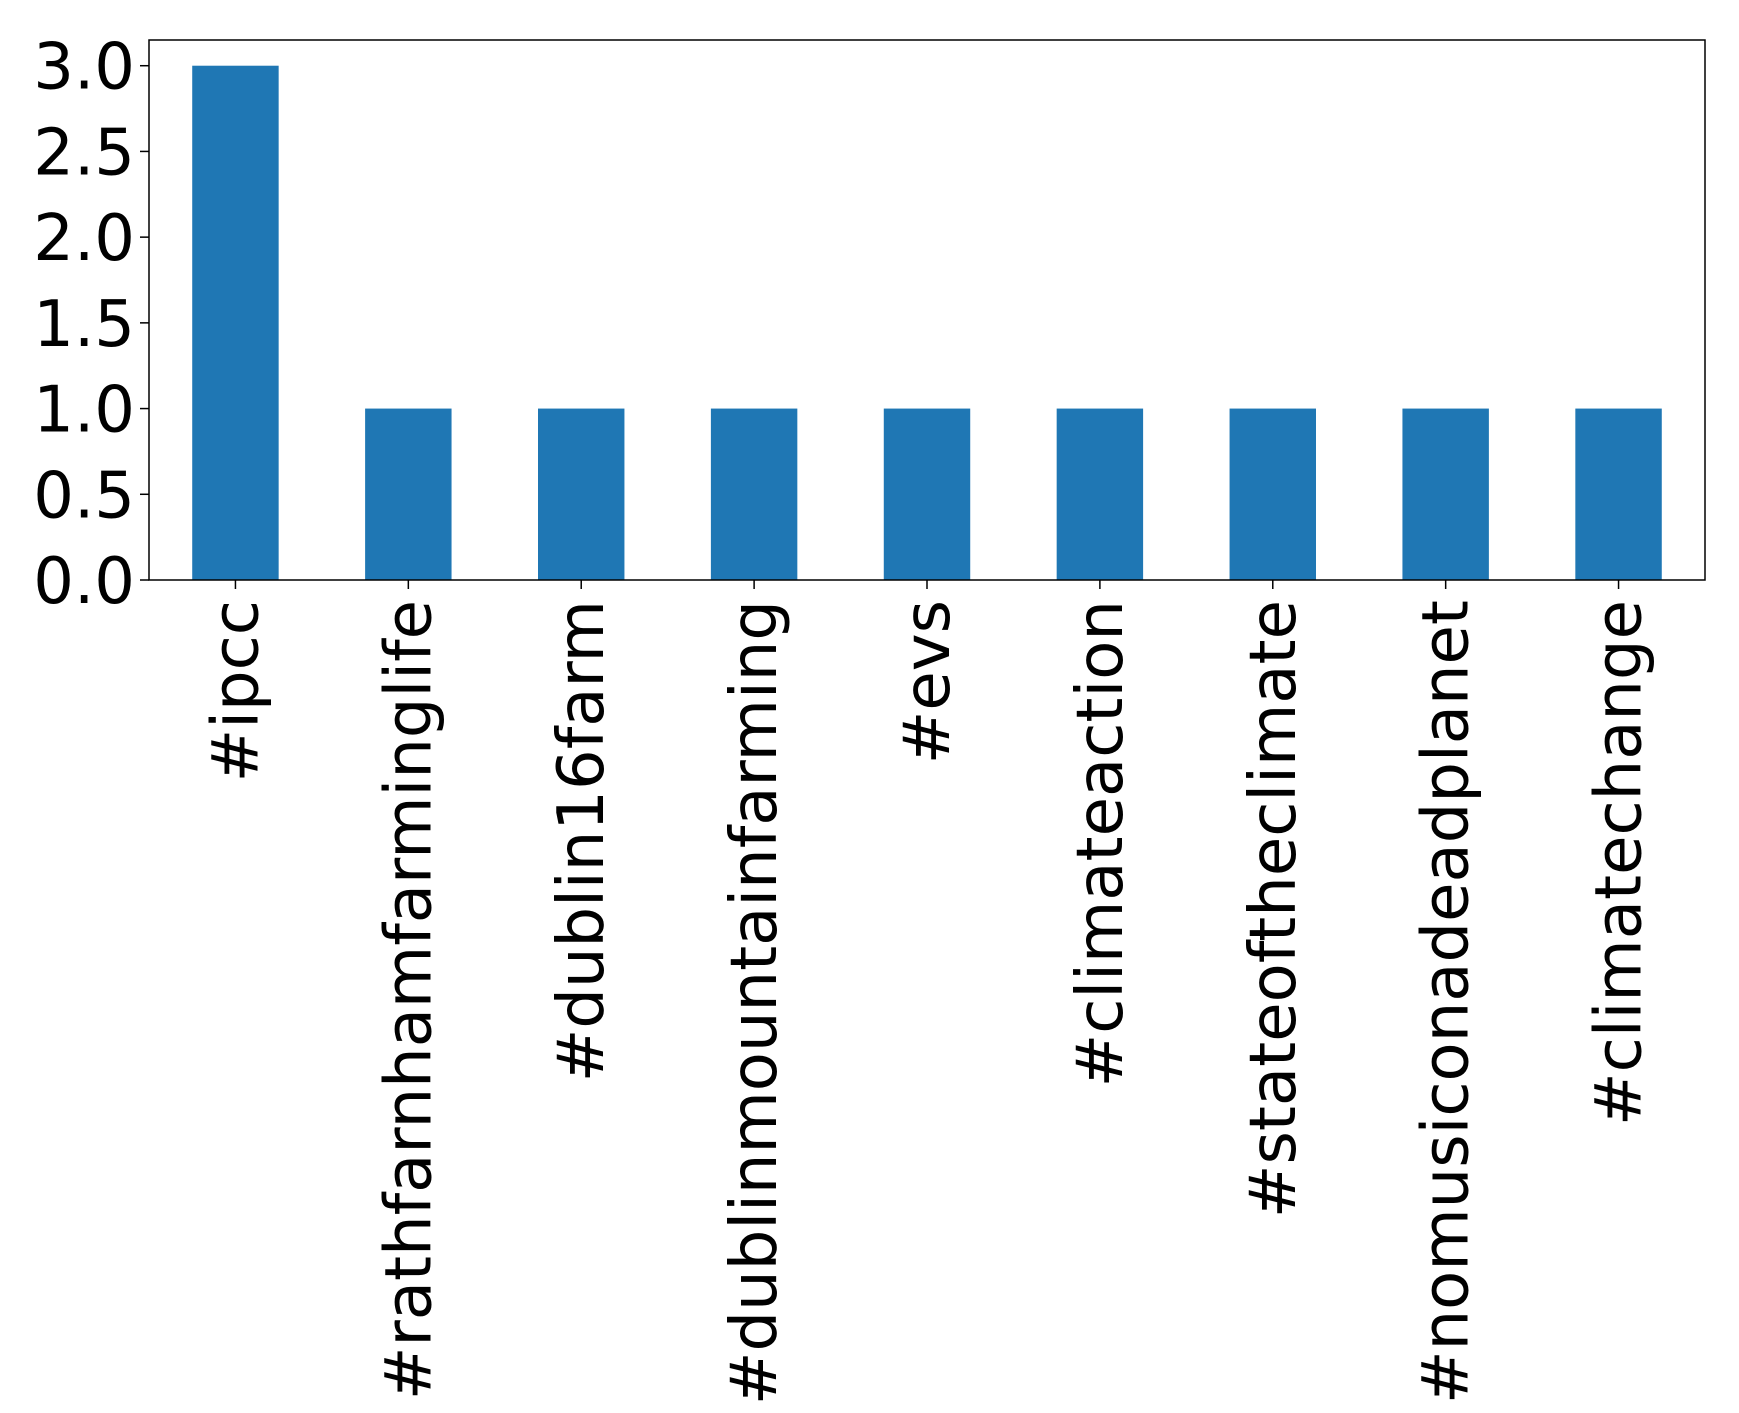 The height and width of the screenshot is (1413, 1739). I want to click on x-tick-label: #climatechange, so click(1620, 863).